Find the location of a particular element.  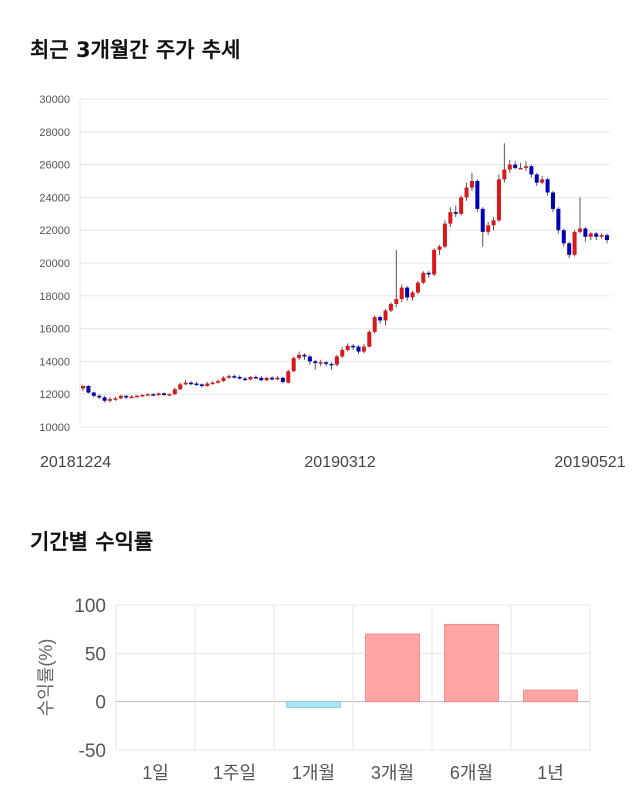

y-tick-label: 26000 is located at coordinates (54, 166).